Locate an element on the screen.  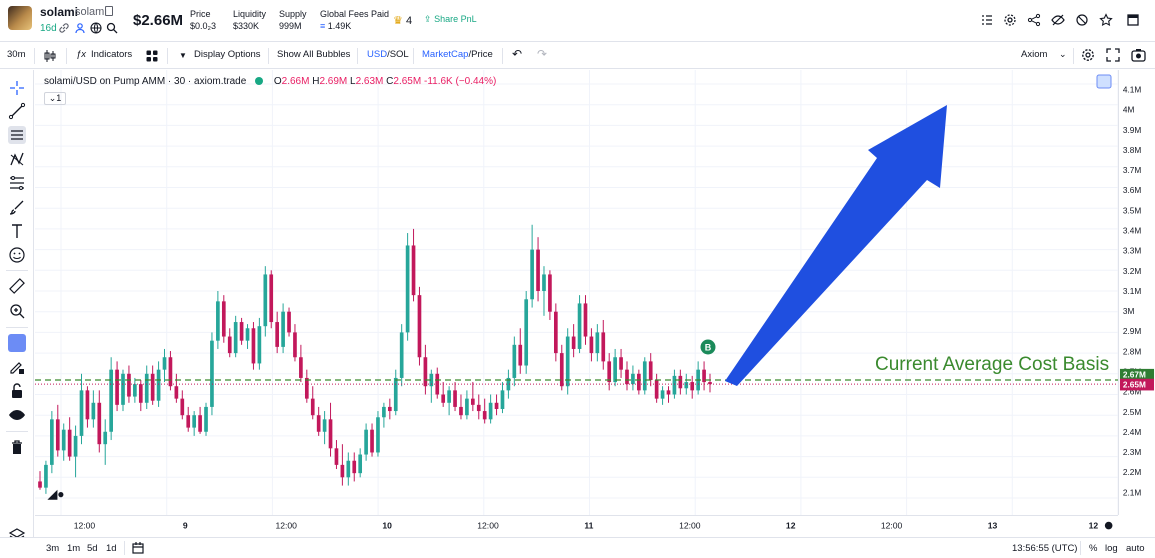
auto-toggle: auto is located at coordinates (1135, 548).